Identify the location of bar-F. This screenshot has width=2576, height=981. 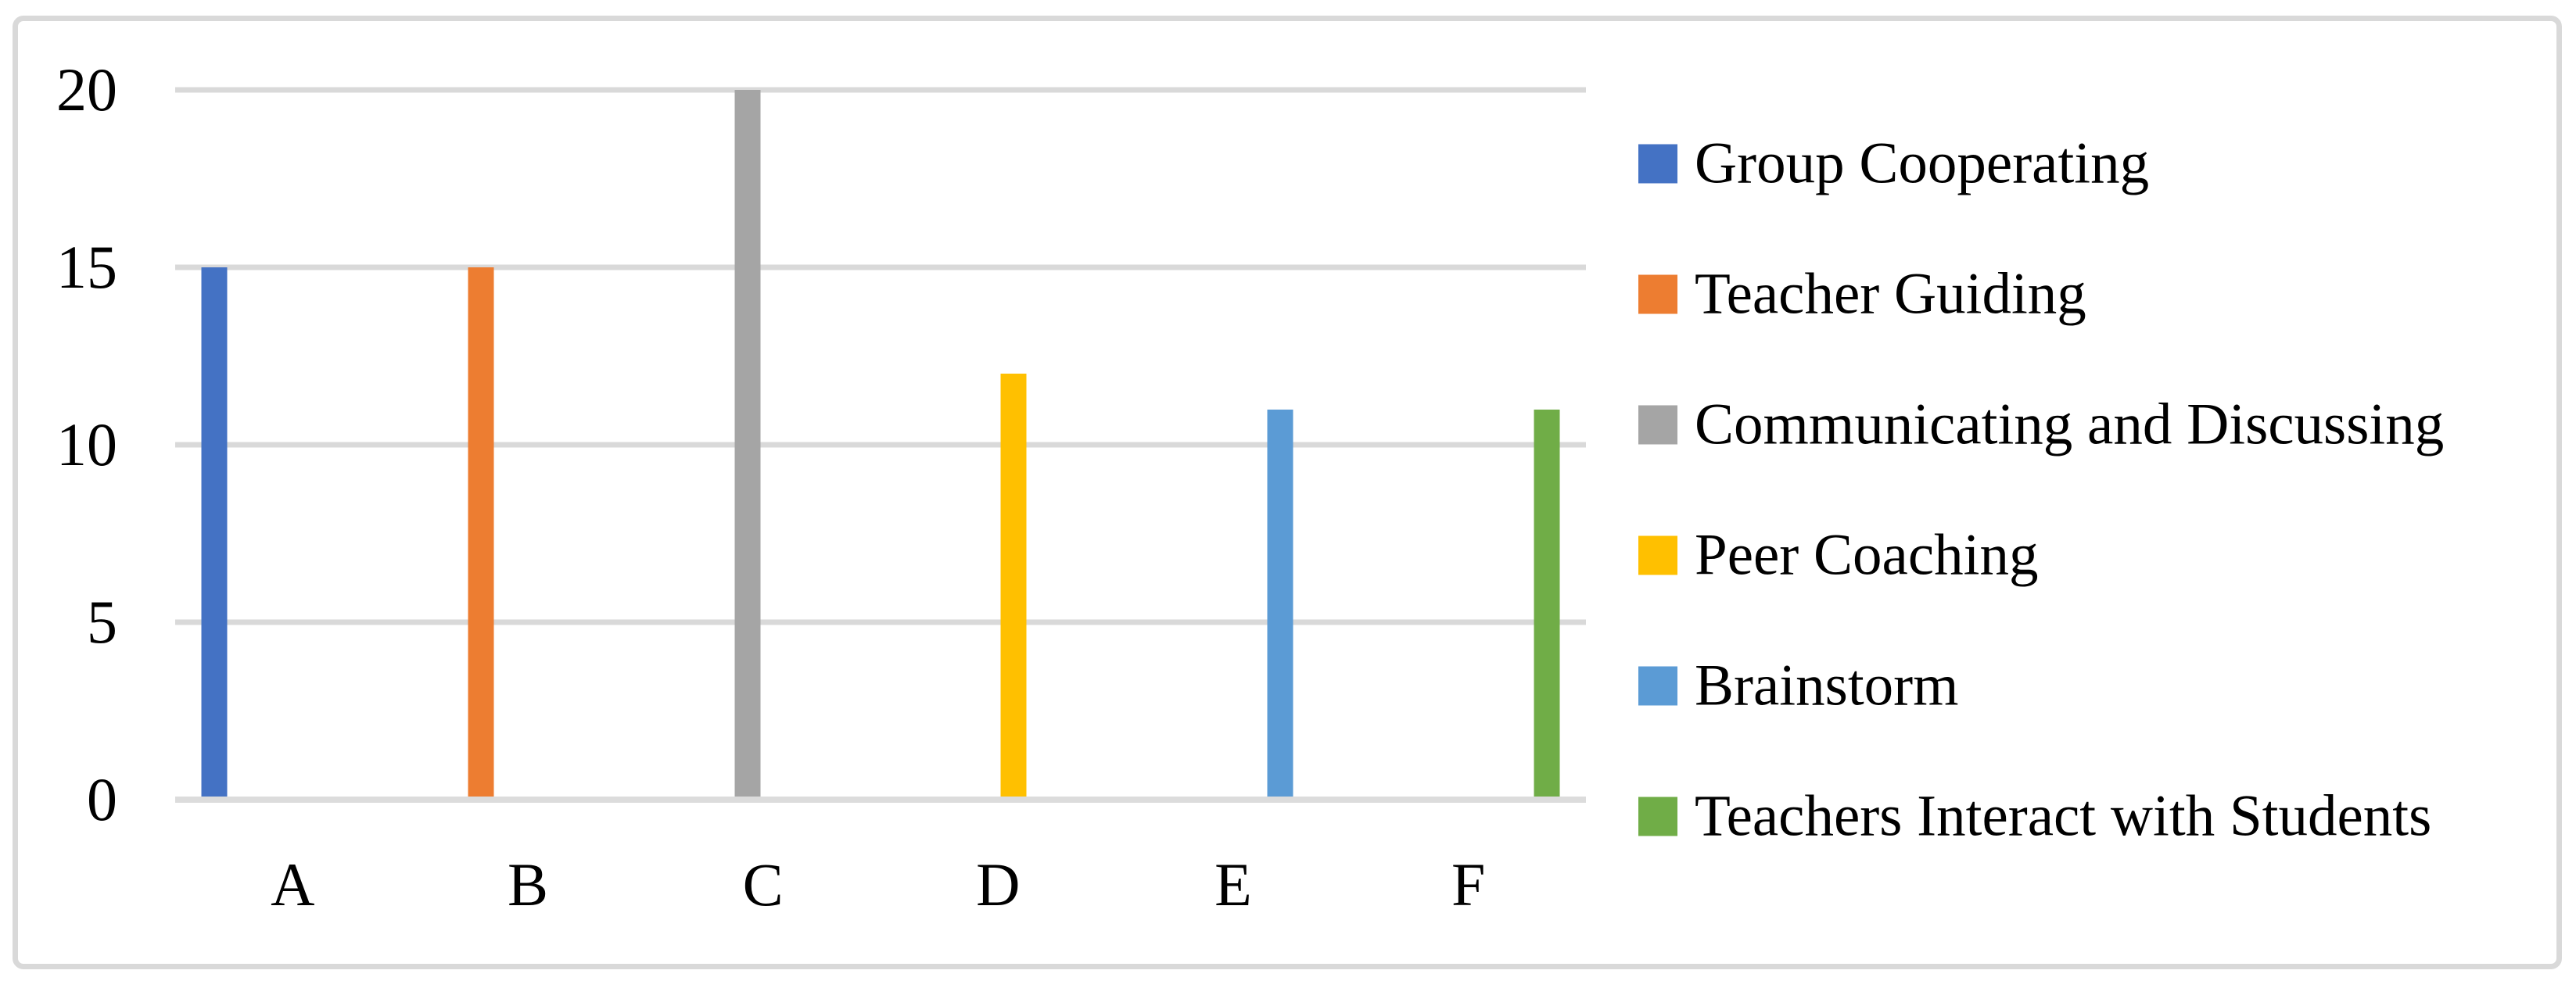
(1547, 604).